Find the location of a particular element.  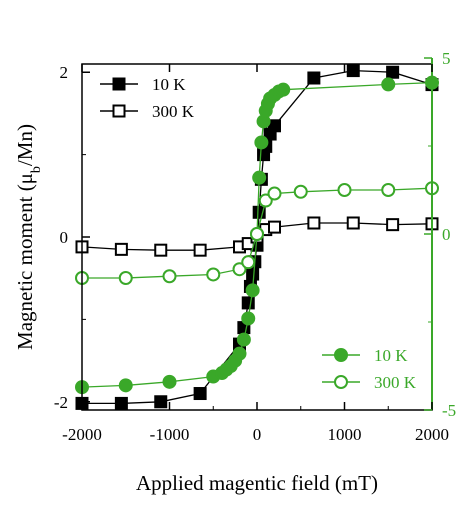

y-axis-title-tail: /Mn) is located at coordinates (25, 145).